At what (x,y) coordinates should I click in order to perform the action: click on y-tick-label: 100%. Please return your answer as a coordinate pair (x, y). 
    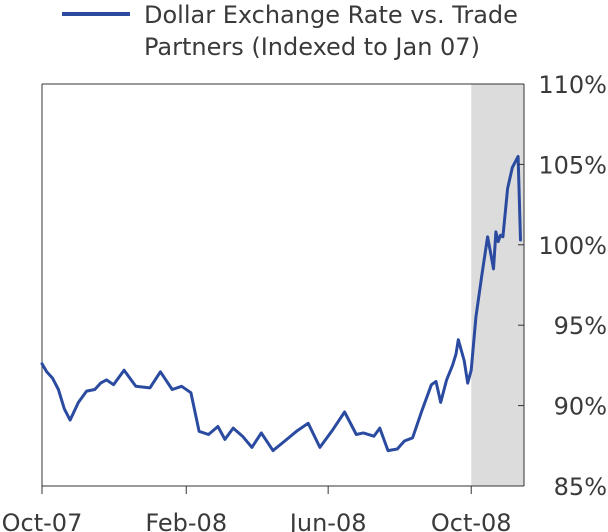
    Looking at the image, I should click on (572, 246).